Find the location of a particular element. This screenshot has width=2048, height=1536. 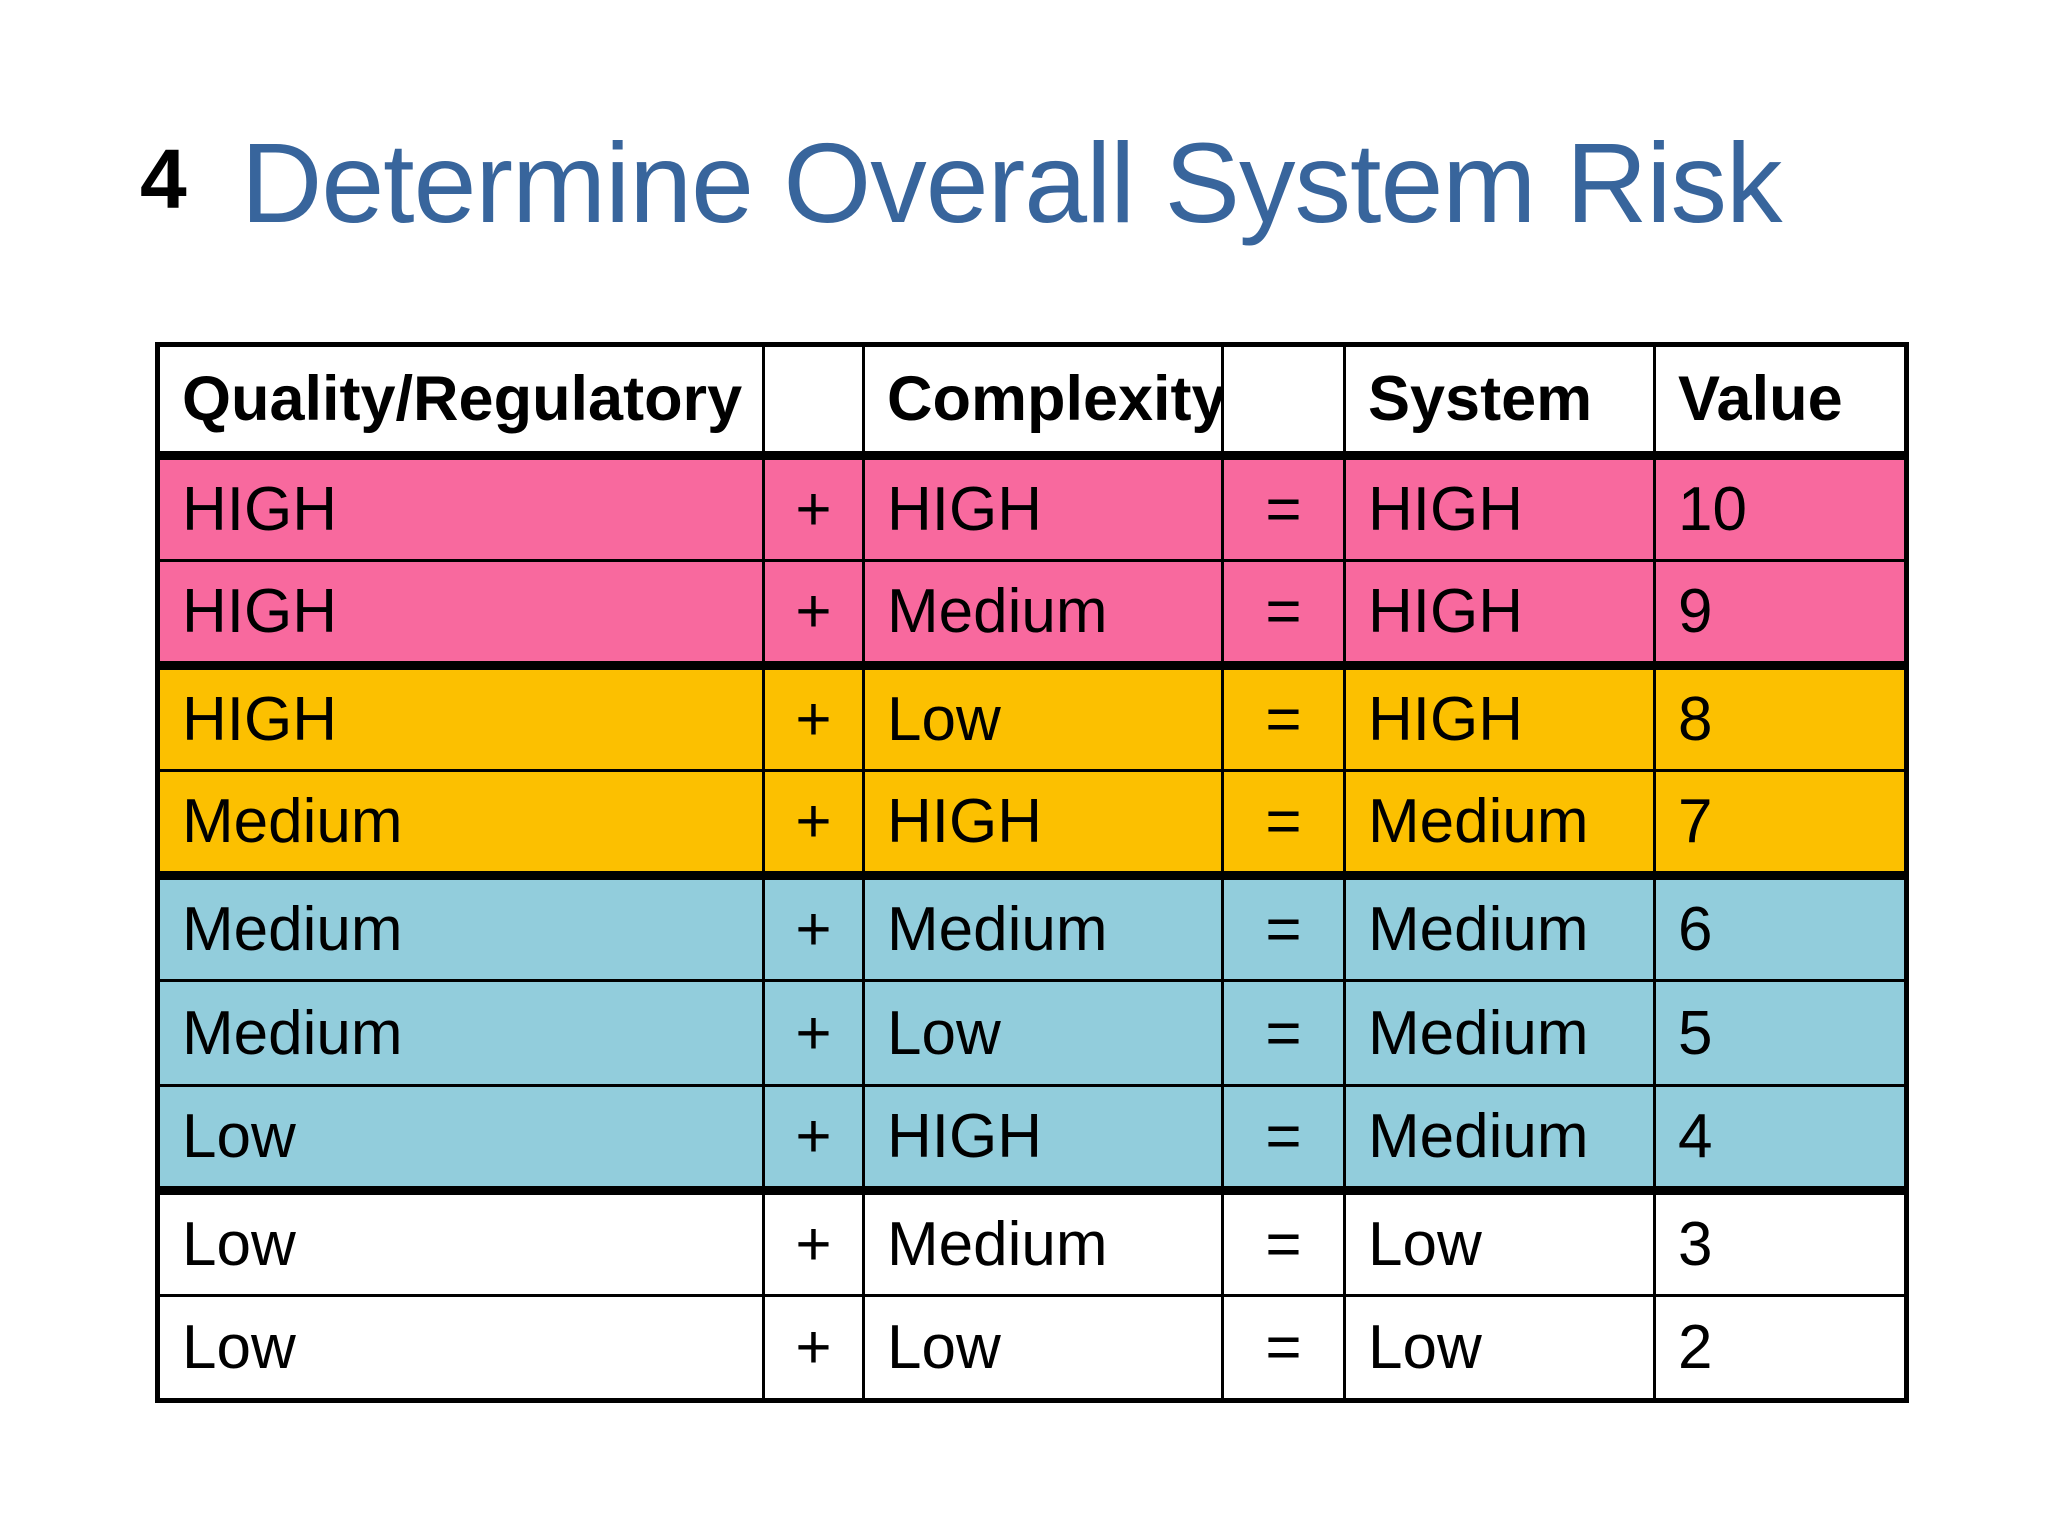

header-quality-regulatory: Quality/Regulatory is located at coordinates (460, 401).